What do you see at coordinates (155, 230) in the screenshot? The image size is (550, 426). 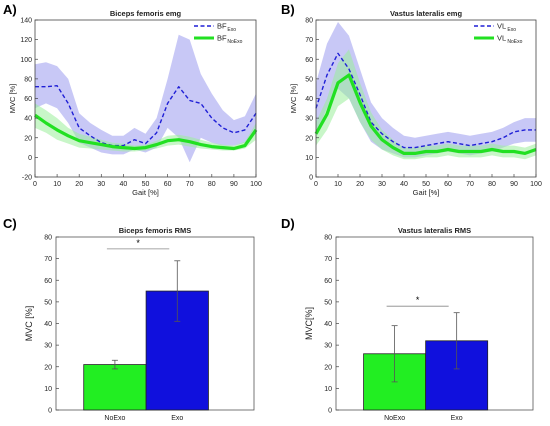 I see `chart-title: Biceps femoris RMS` at bounding box center [155, 230].